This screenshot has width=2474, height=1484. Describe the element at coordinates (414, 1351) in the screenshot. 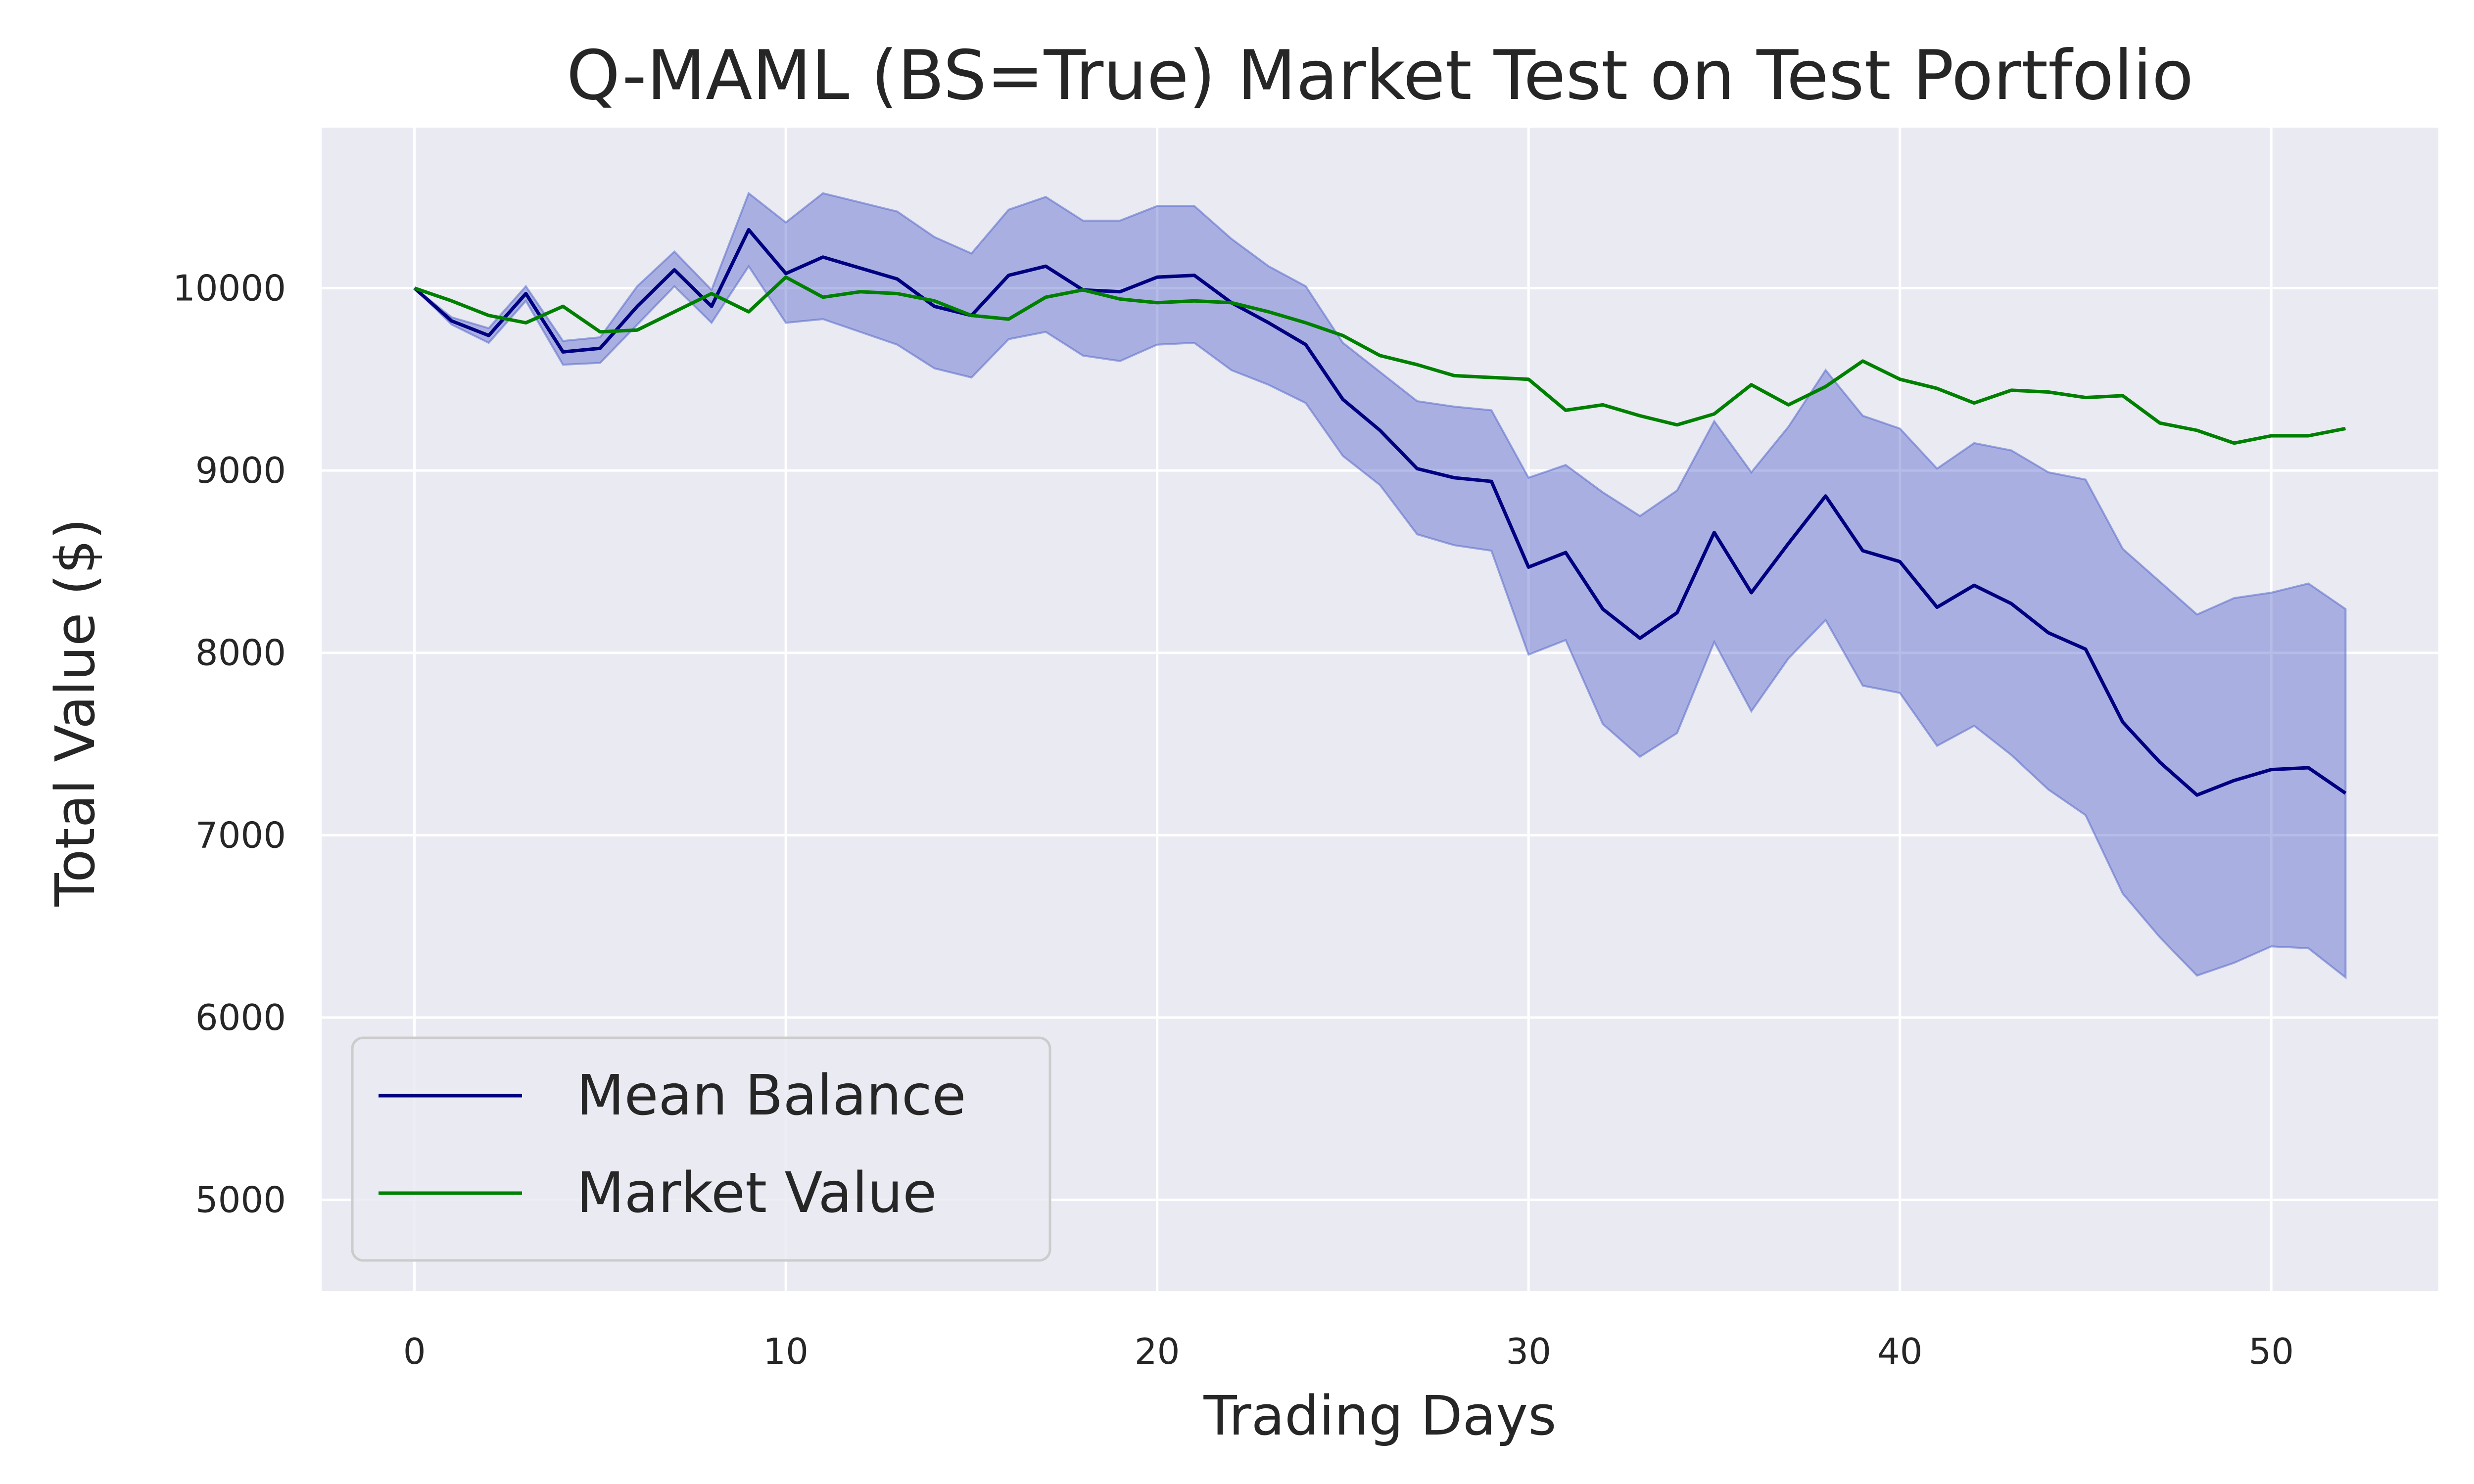

I see `x-tick-label: 0` at that location.